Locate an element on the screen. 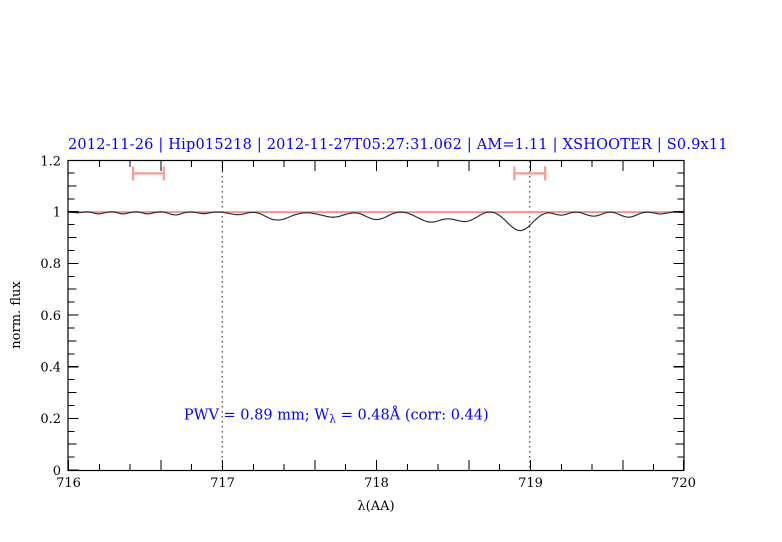 This screenshot has height=542, width=782. pwv-annotation: PWV = 0.89 mm; Wλ = 0.48Å (corr: 0.44) is located at coordinates (336, 416).